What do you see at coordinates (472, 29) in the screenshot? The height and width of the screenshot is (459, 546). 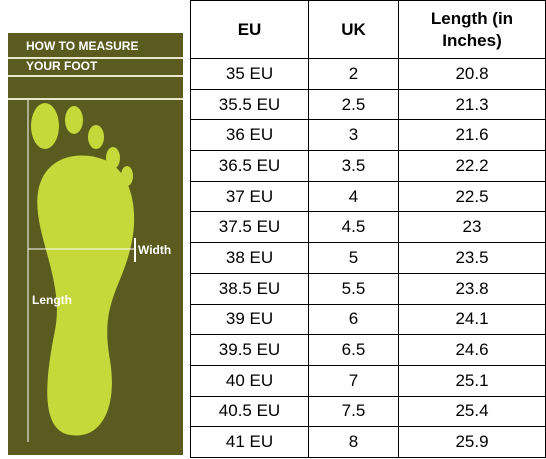 I see `column-header: Length (in Inches)` at bounding box center [472, 29].